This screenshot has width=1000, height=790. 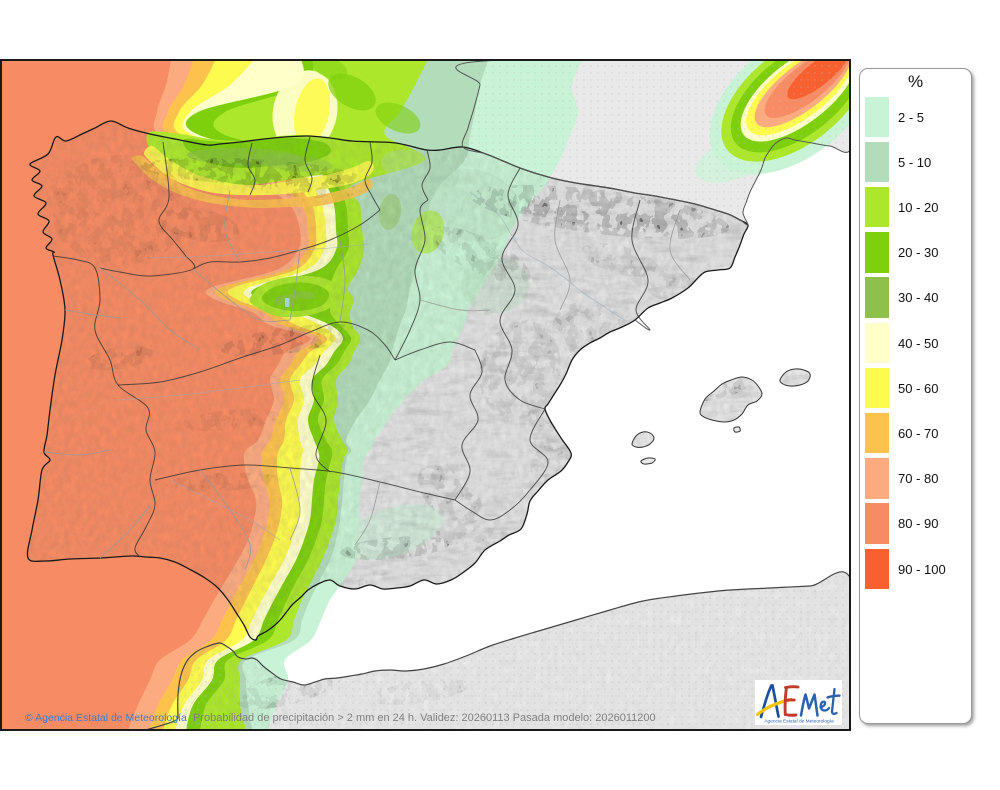 What do you see at coordinates (799, 722) in the screenshot?
I see `svg-text:Agencia Estatal de Meteorologí: Agencia Estatal de Meteorología` at bounding box center [799, 722].